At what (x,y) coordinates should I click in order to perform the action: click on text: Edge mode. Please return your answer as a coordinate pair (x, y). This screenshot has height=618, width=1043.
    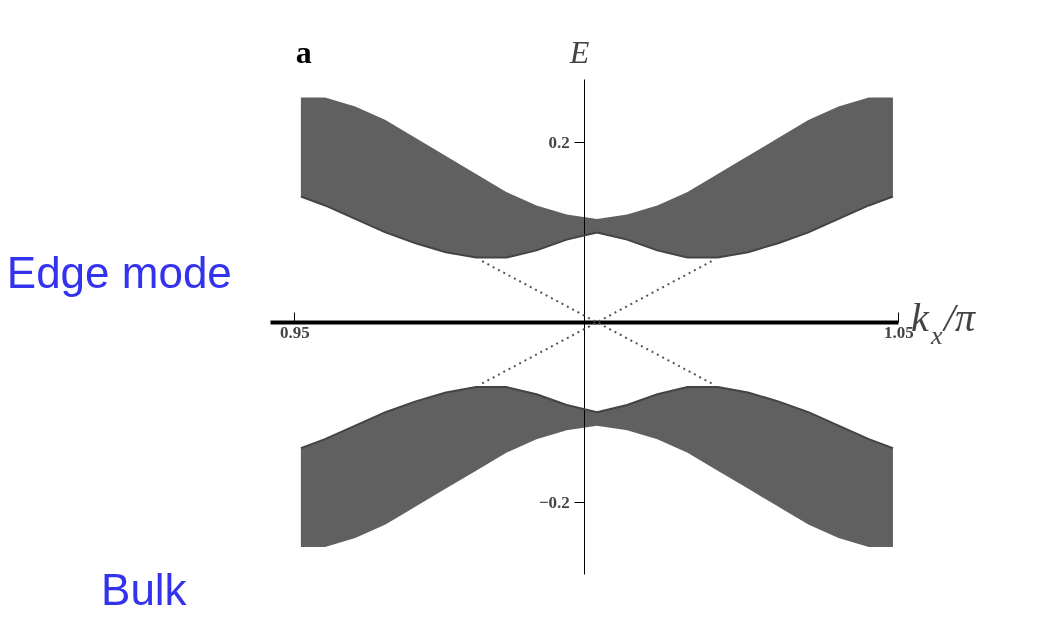
    Looking at the image, I should click on (119, 273).